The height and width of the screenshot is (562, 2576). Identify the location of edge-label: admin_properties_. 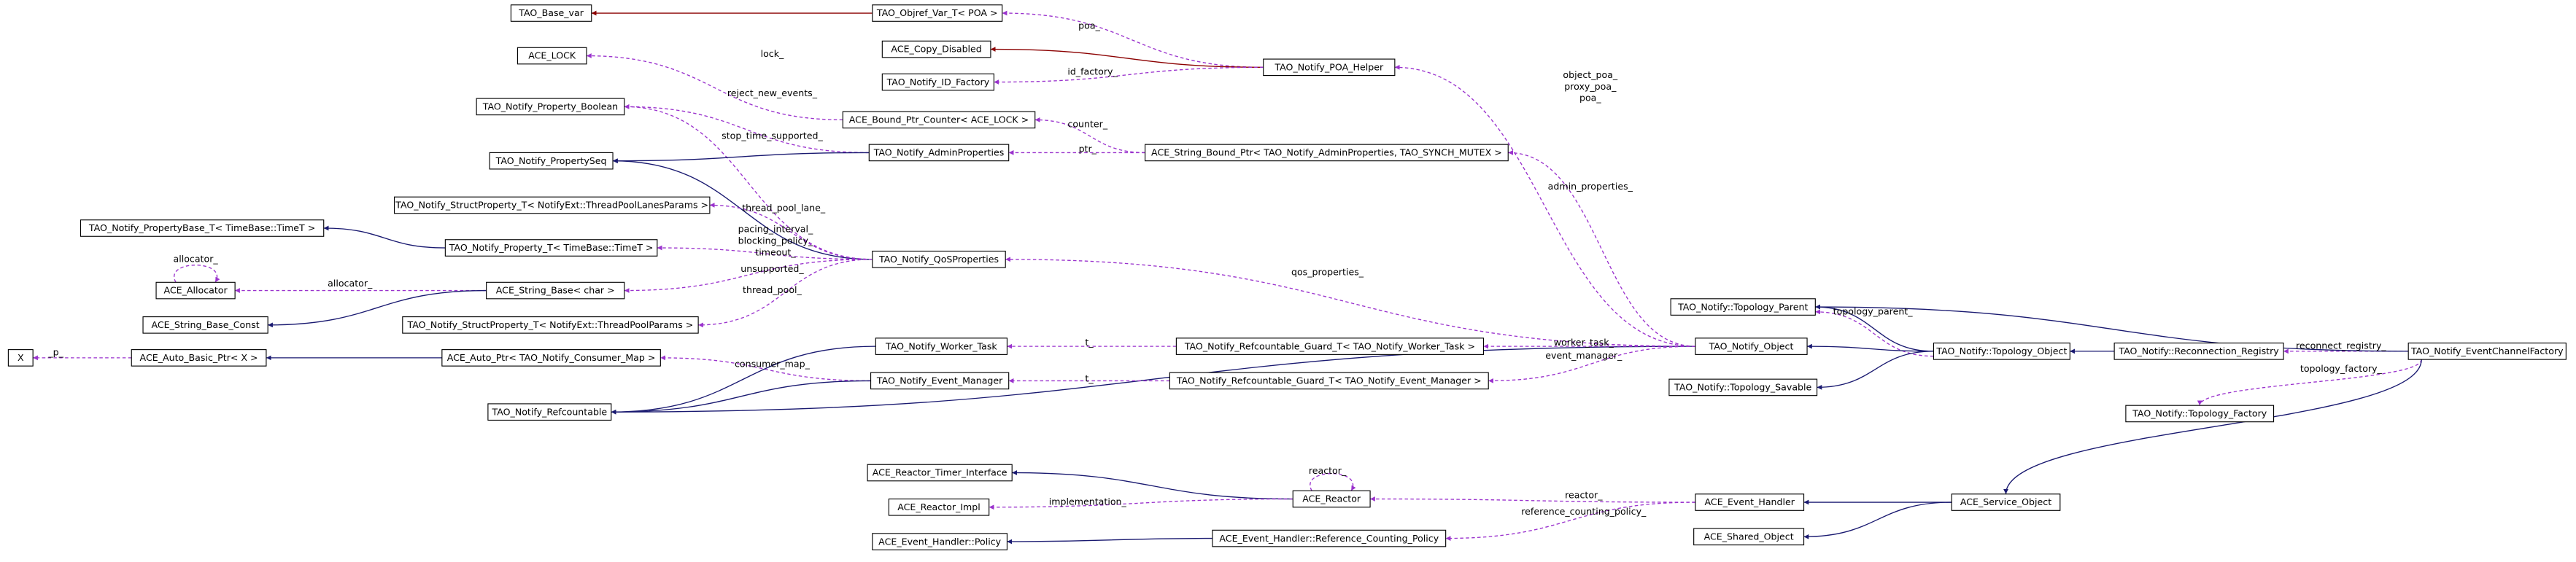
(1590, 186).